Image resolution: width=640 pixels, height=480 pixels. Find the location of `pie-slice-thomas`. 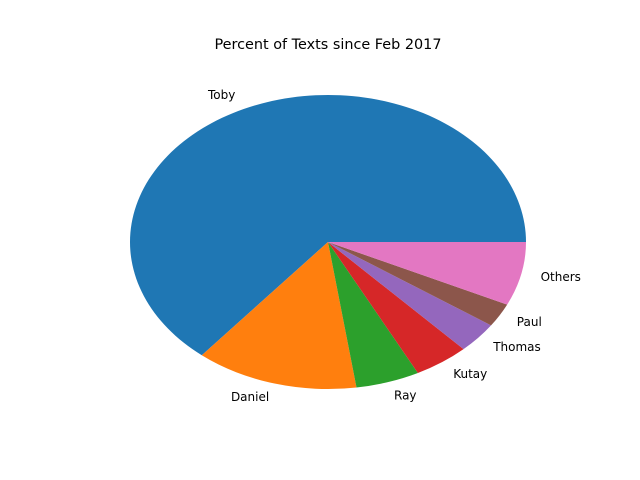

pie-slice-thomas is located at coordinates (410, 296).